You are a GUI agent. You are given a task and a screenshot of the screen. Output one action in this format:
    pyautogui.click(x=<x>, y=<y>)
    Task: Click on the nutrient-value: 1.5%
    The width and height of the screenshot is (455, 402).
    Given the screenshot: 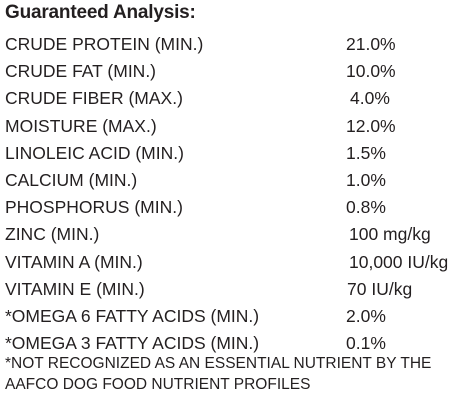 What is the action you would take?
    pyautogui.click(x=366, y=152)
    